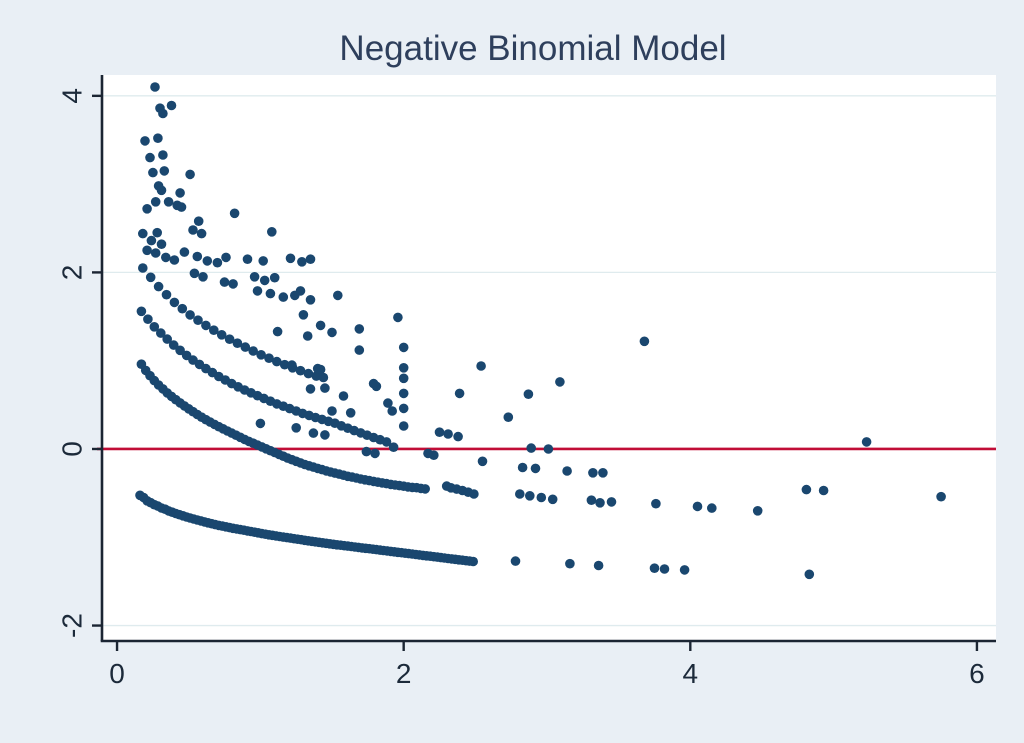 The height and width of the screenshot is (743, 1024). Describe the element at coordinates (71, 449) in the screenshot. I see `y-tick-label: 0` at that location.